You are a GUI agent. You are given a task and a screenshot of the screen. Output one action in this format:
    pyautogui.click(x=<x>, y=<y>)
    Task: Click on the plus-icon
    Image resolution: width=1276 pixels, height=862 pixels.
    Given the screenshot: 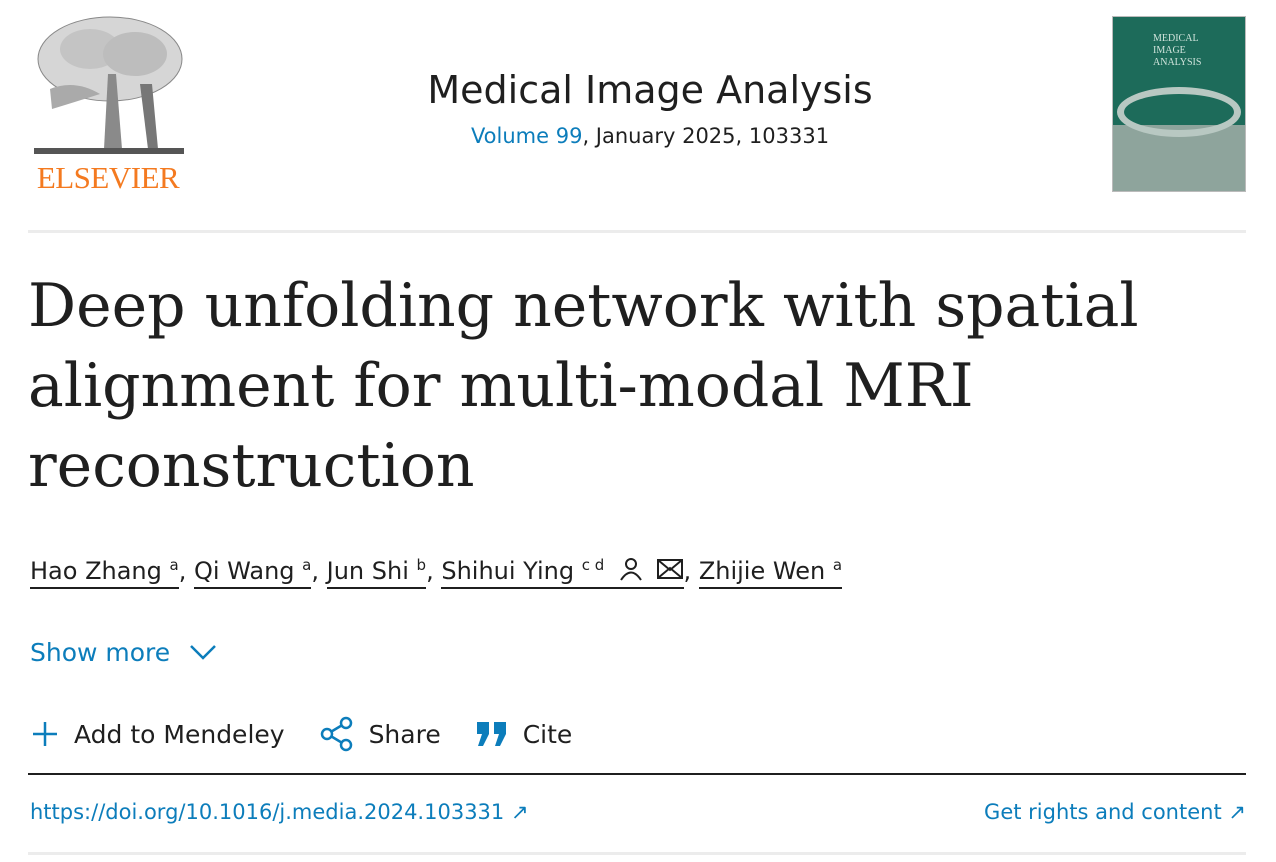 What is the action you would take?
    pyautogui.click(x=45, y=734)
    